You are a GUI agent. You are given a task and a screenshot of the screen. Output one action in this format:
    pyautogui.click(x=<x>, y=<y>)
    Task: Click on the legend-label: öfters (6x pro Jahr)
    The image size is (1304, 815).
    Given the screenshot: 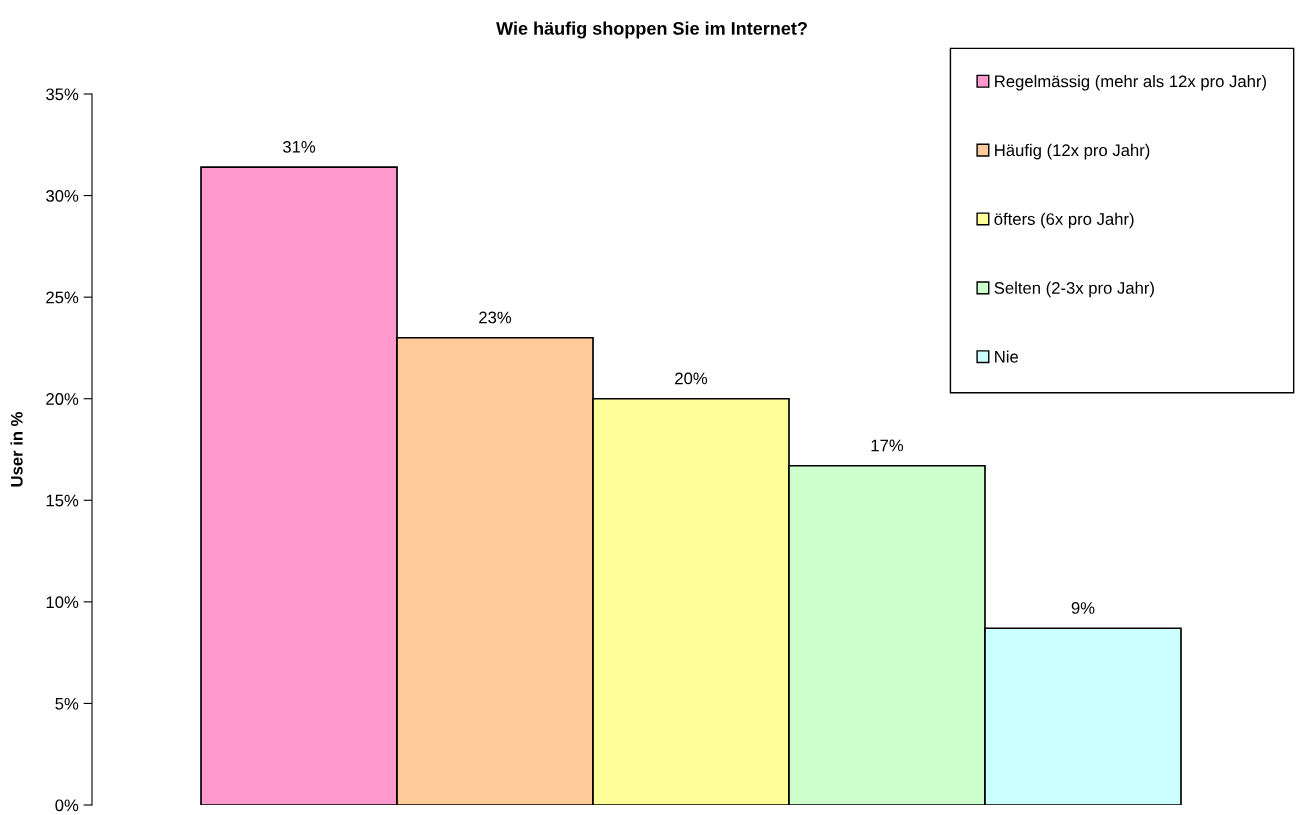 What is the action you would take?
    pyautogui.click(x=1064, y=220)
    